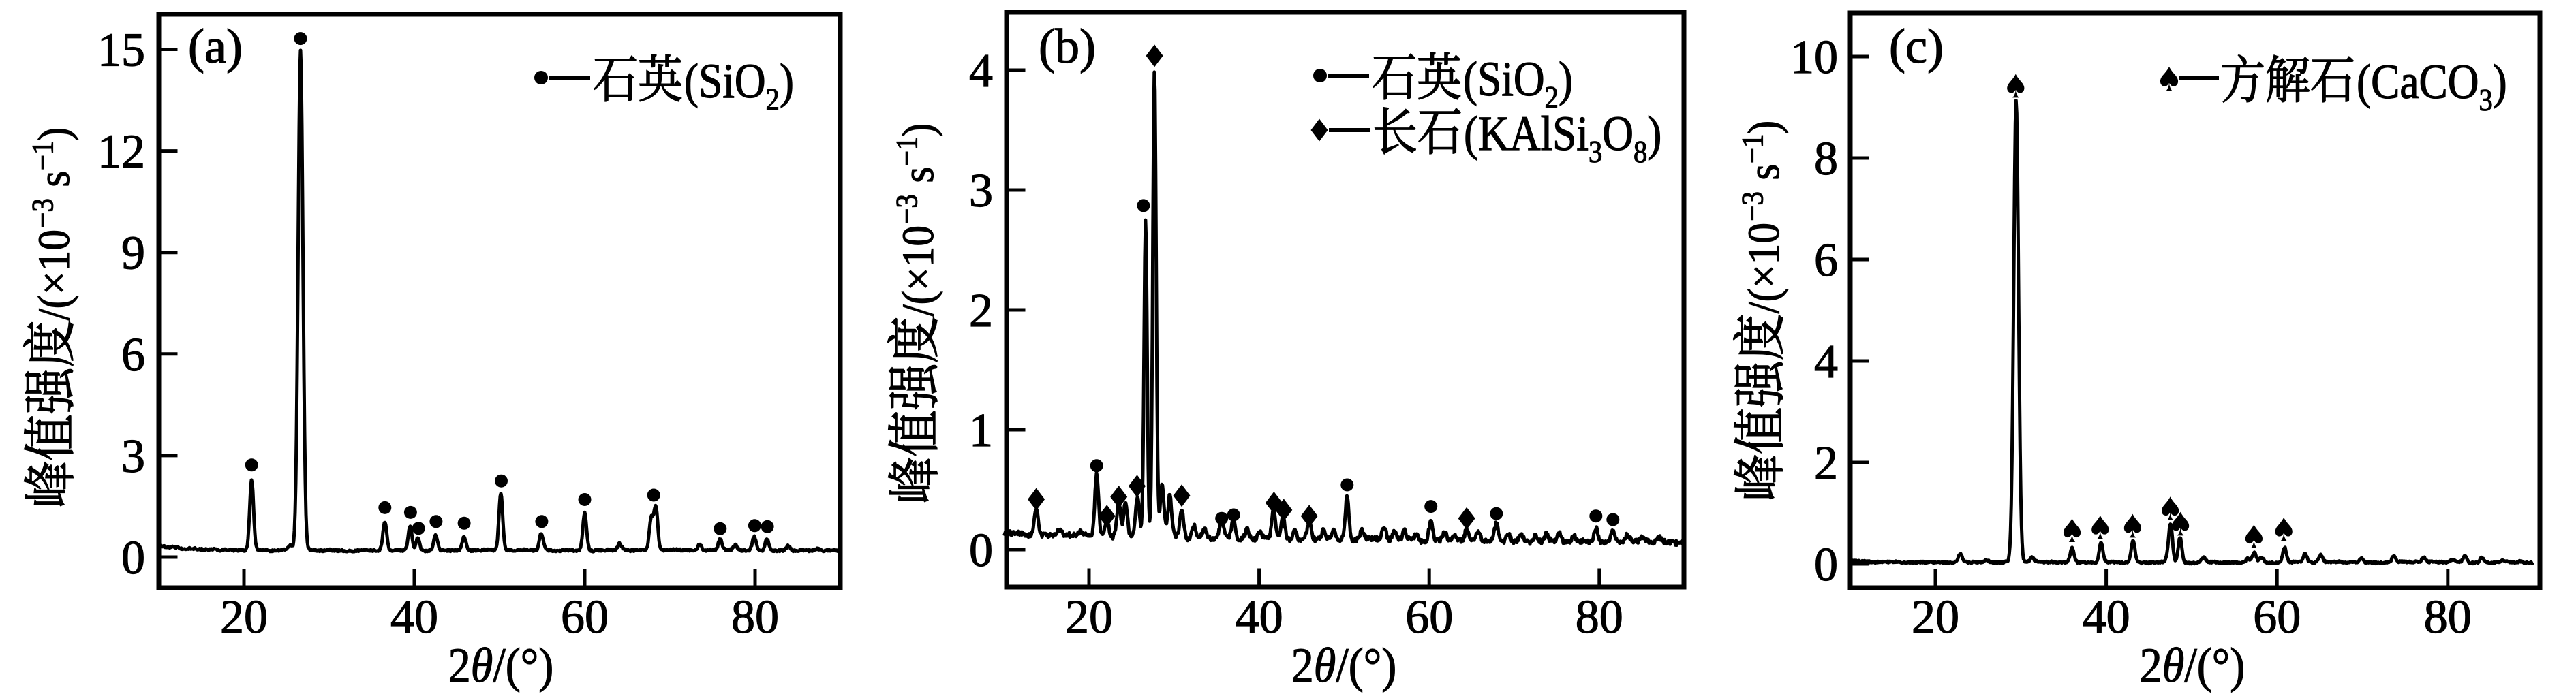 This screenshot has height=696, width=2576. Describe the element at coordinates (981, 431) in the screenshot. I see `svg-text: 1` at that location.